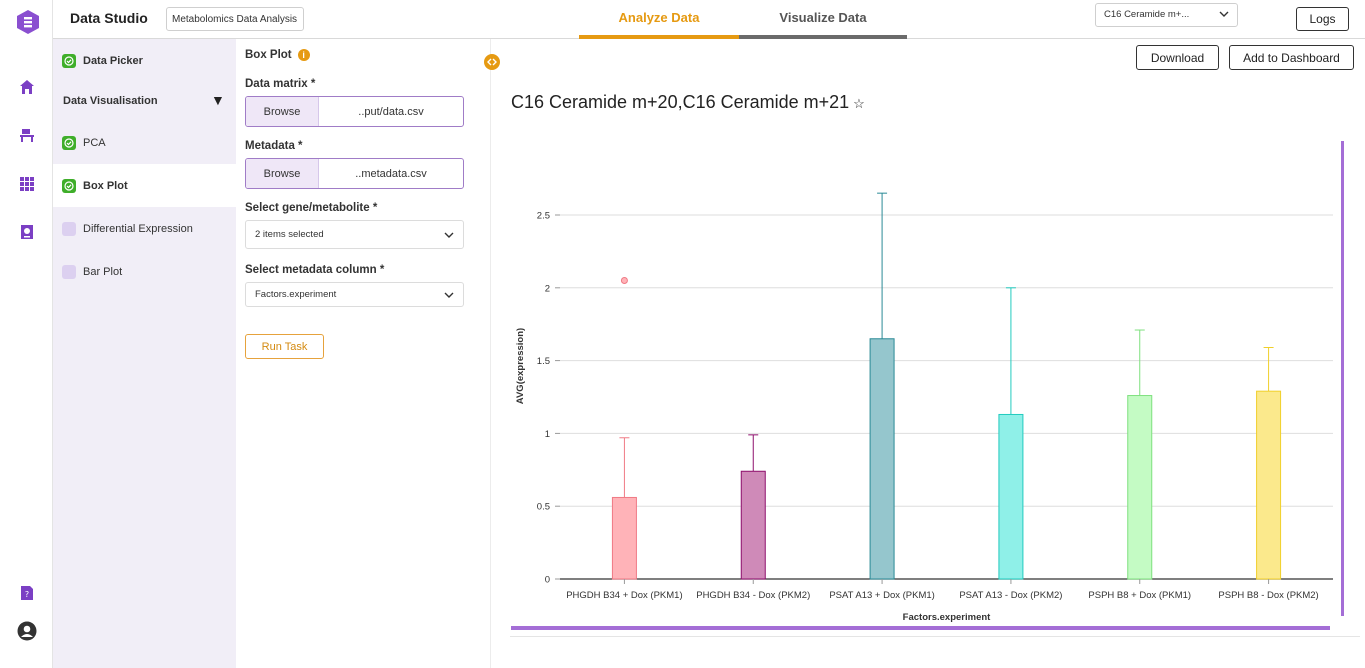 Image resolution: width=1365 pixels, height=668 pixels. I want to click on metadata-browse-button: Browse, so click(282, 173).